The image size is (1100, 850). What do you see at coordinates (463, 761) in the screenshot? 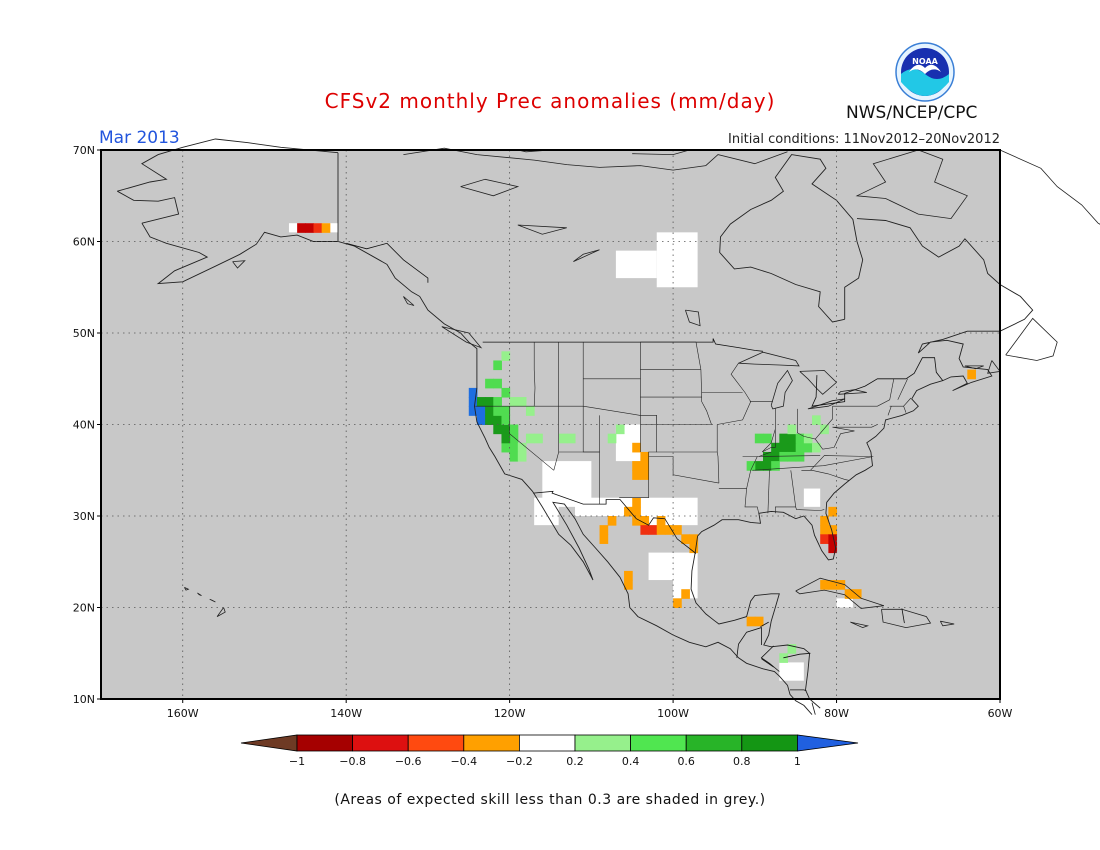
I see `legend-tick-label: −0.4` at bounding box center [463, 761].